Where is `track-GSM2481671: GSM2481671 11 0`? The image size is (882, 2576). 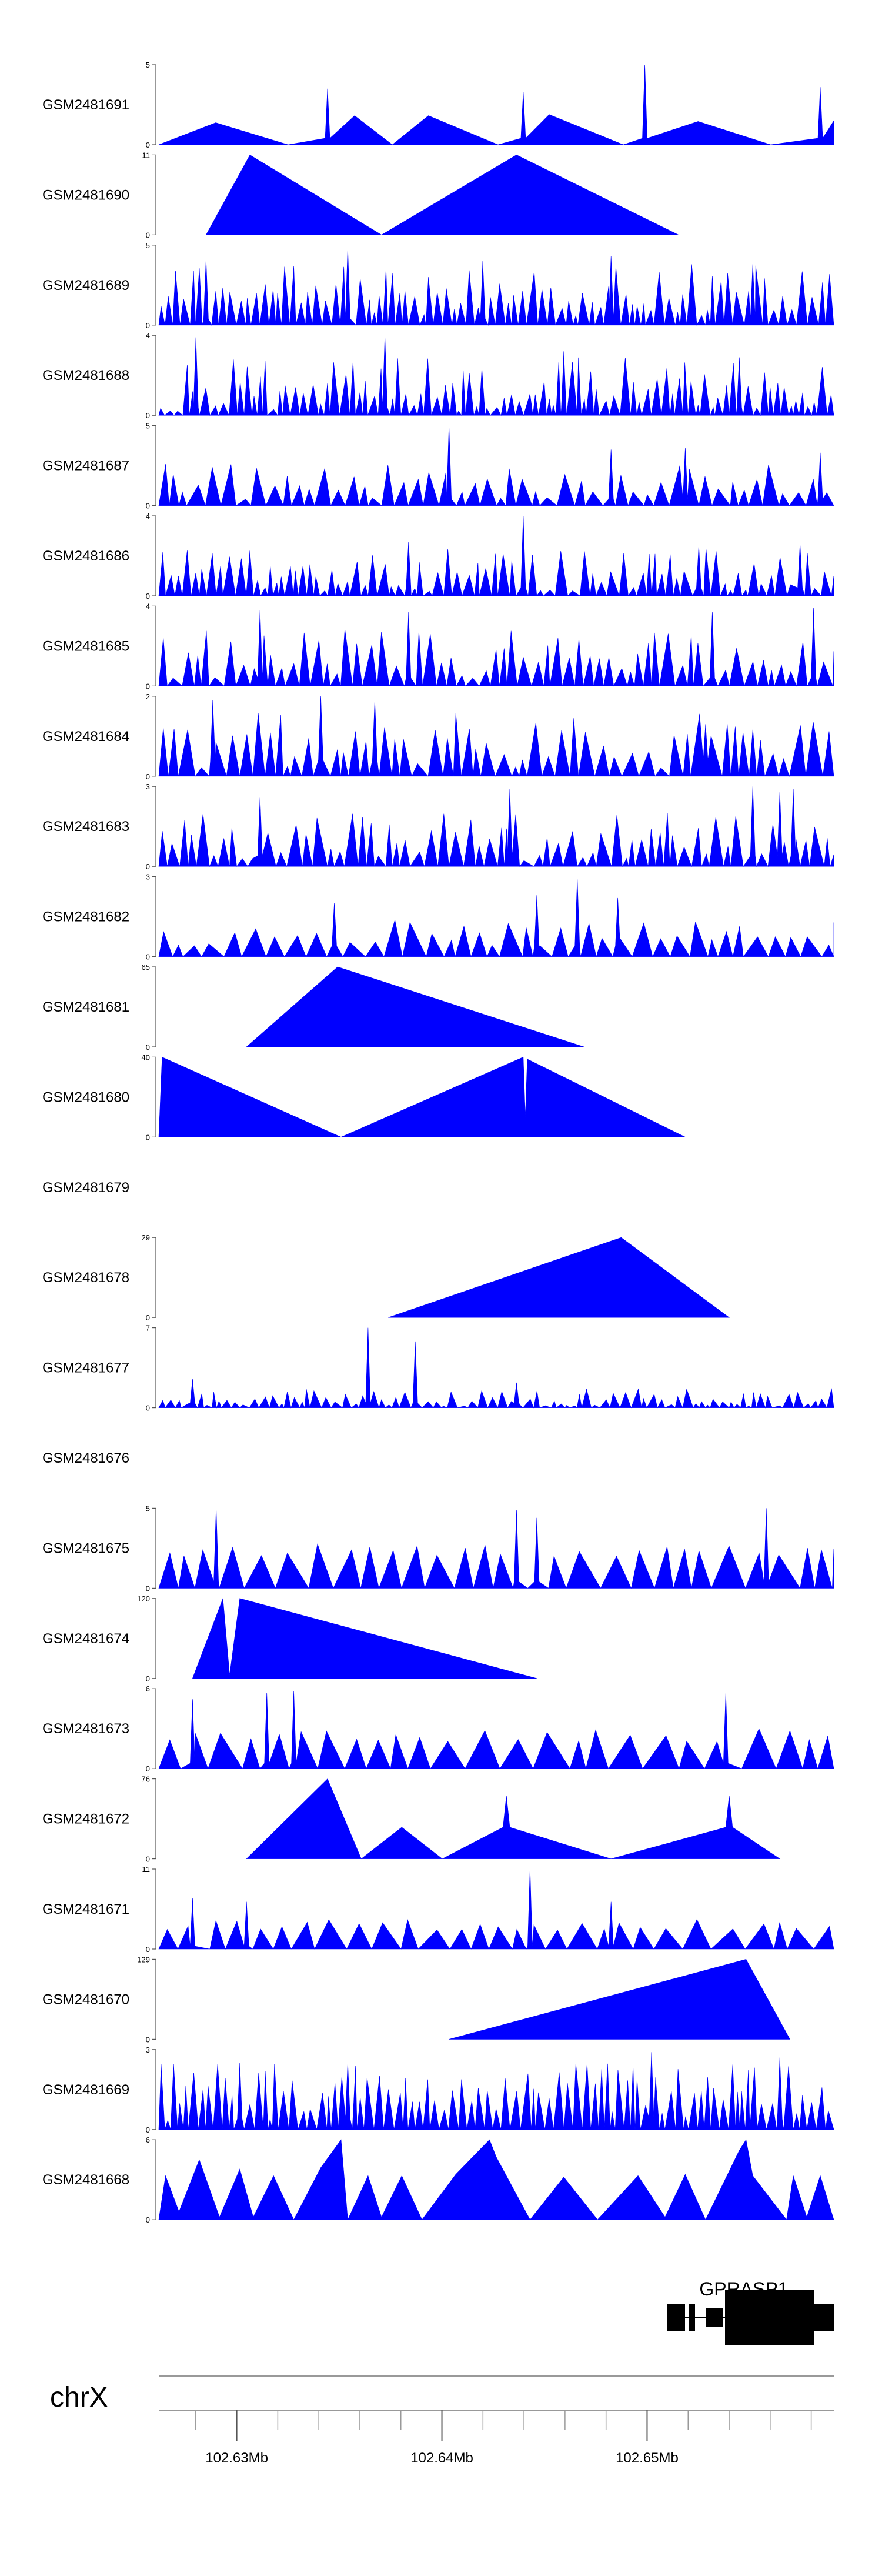
track-GSM2481671: GSM2481671 11 0 is located at coordinates (438, 1909).